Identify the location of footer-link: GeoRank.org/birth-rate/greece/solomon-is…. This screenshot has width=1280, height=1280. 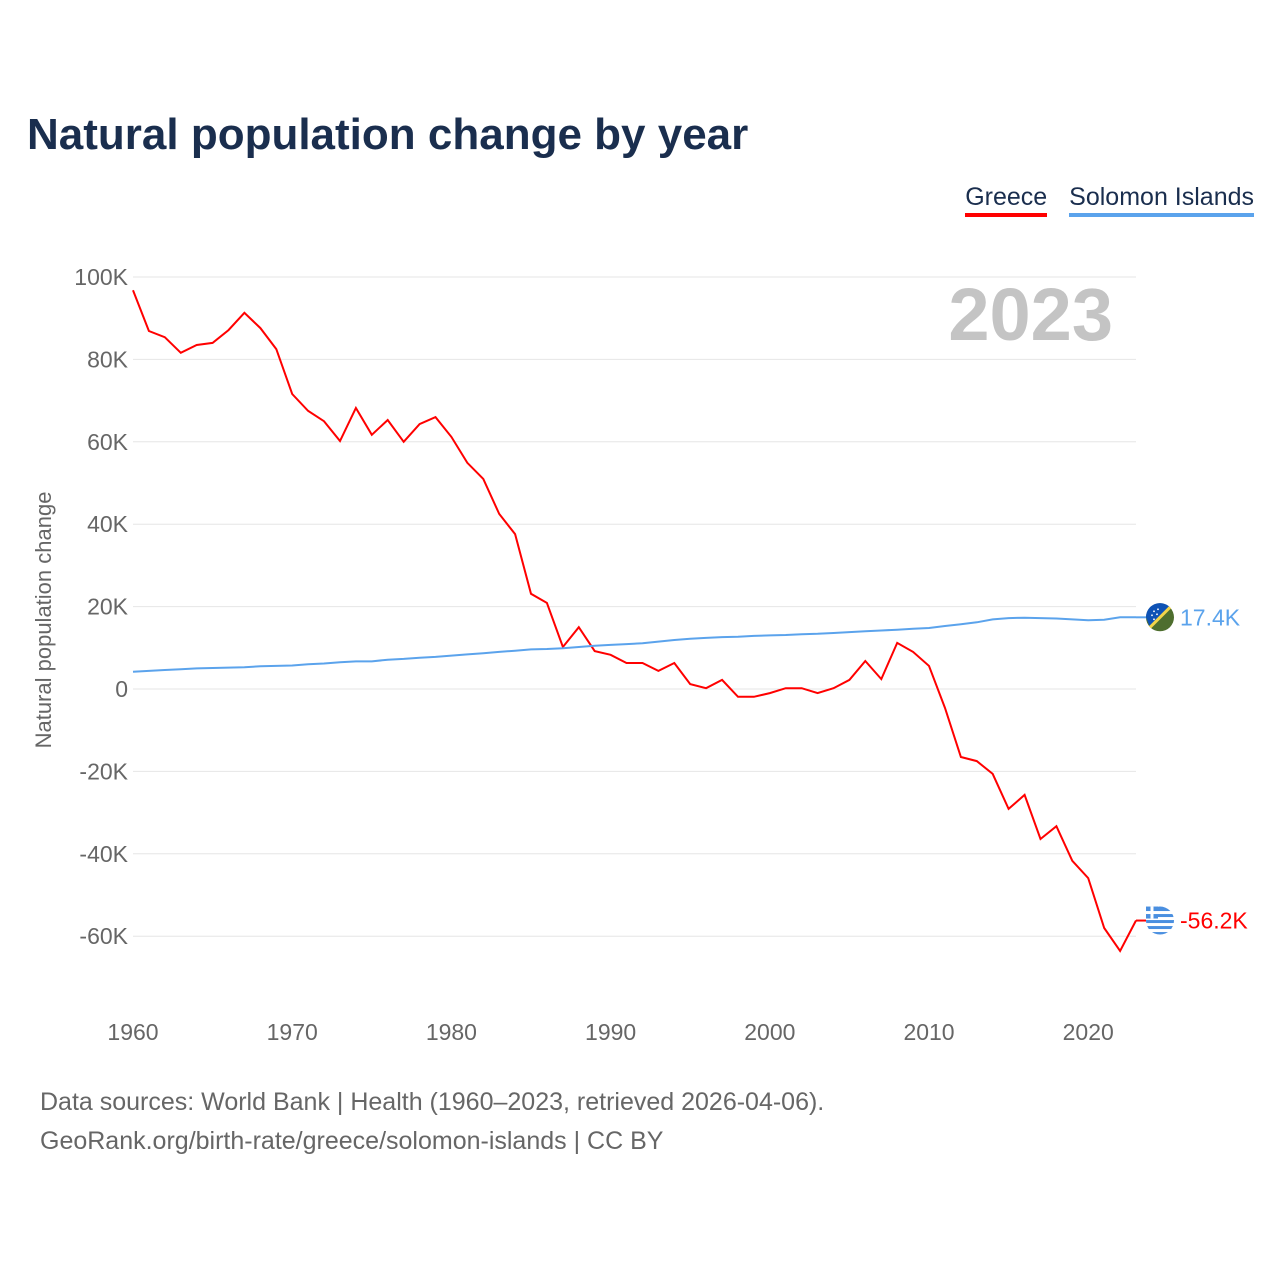
(352, 1141).